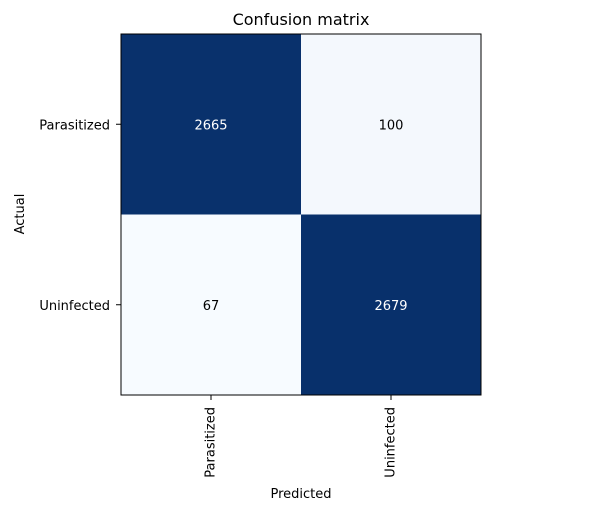  Describe the element at coordinates (391, 442) in the screenshot. I see `x-tick-label-uninfected: Uninfected` at that location.